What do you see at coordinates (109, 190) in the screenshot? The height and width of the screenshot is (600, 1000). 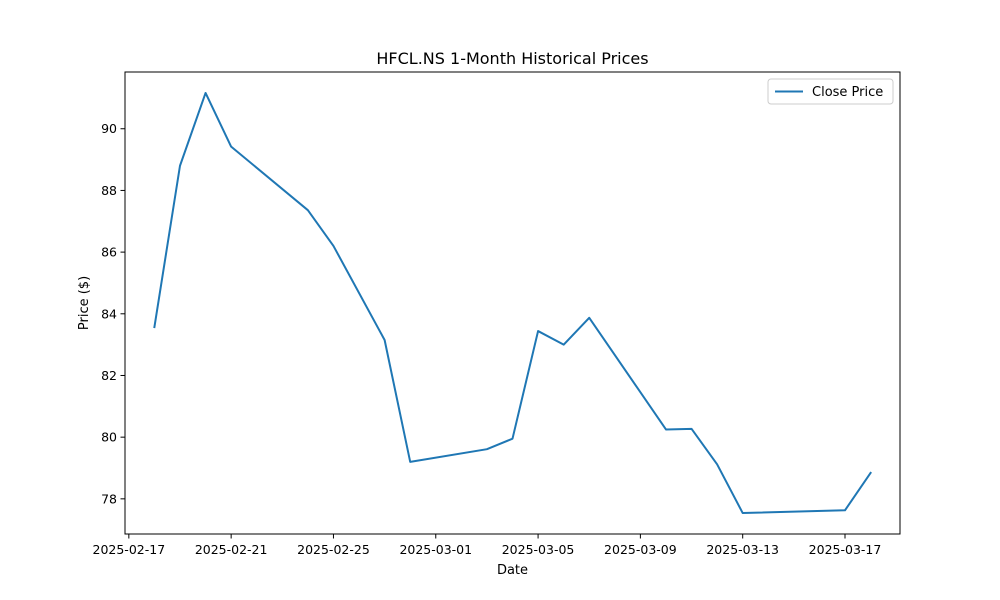 I see `y-tick-label: 88` at bounding box center [109, 190].